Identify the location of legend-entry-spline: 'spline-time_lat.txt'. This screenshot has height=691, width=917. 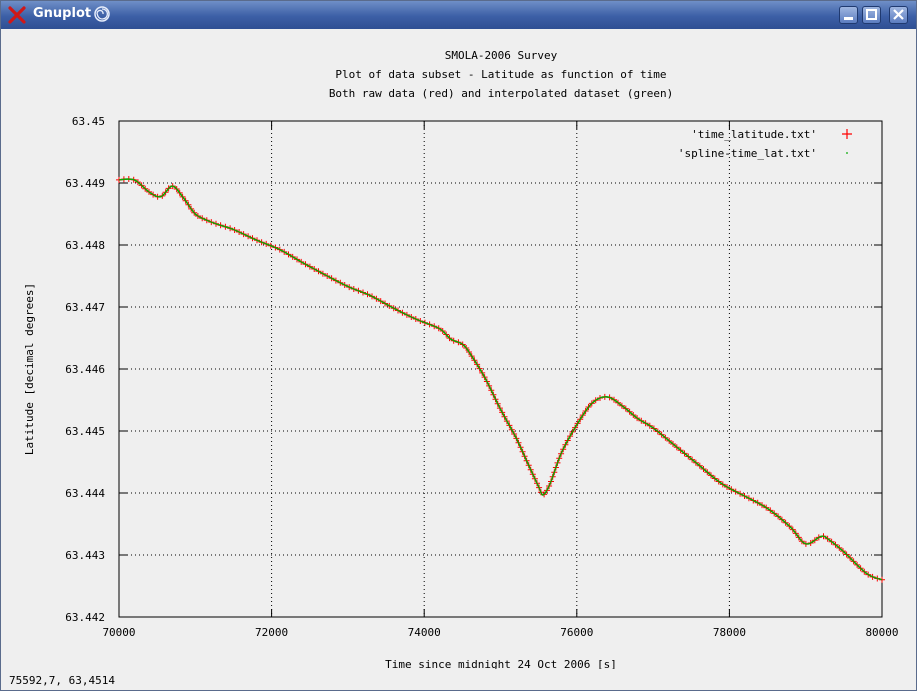
(747, 153).